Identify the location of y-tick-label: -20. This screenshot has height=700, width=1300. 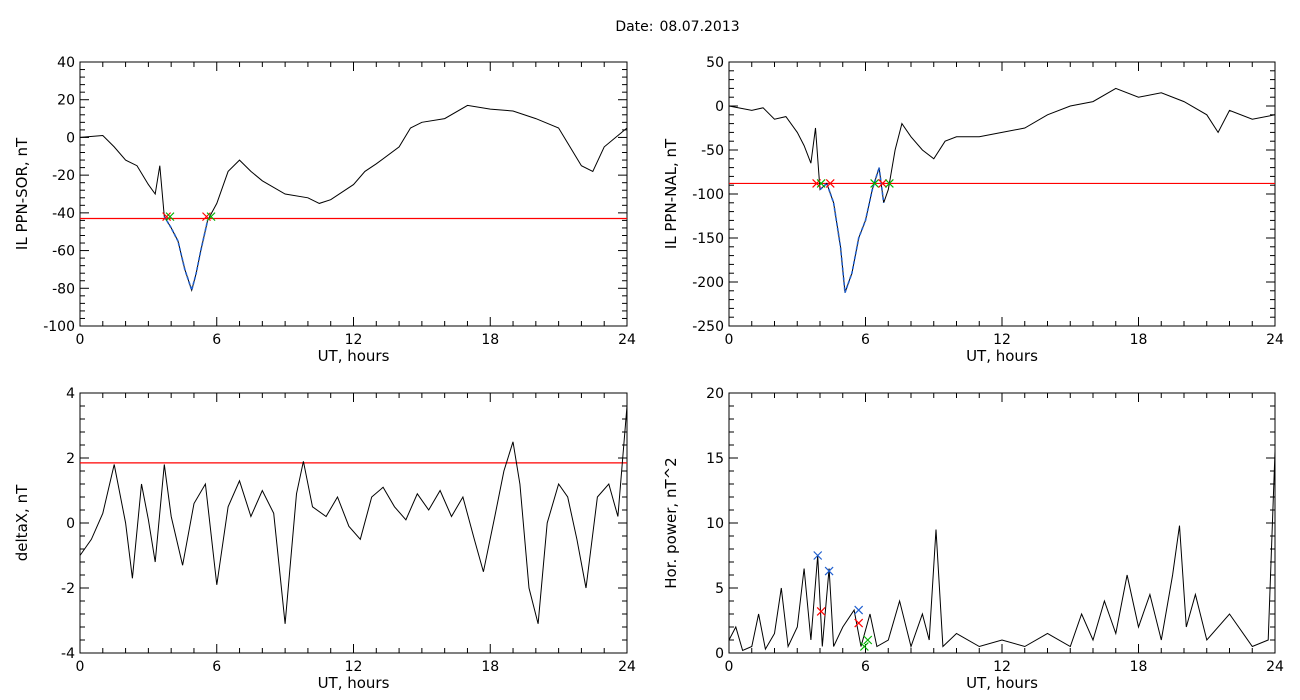
(63, 176).